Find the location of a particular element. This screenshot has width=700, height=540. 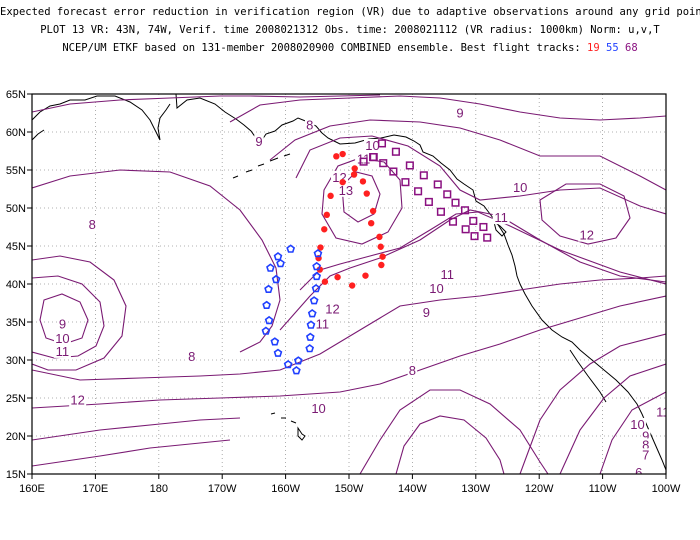

contour-north-pacific-left is located at coordinates (156, 261).